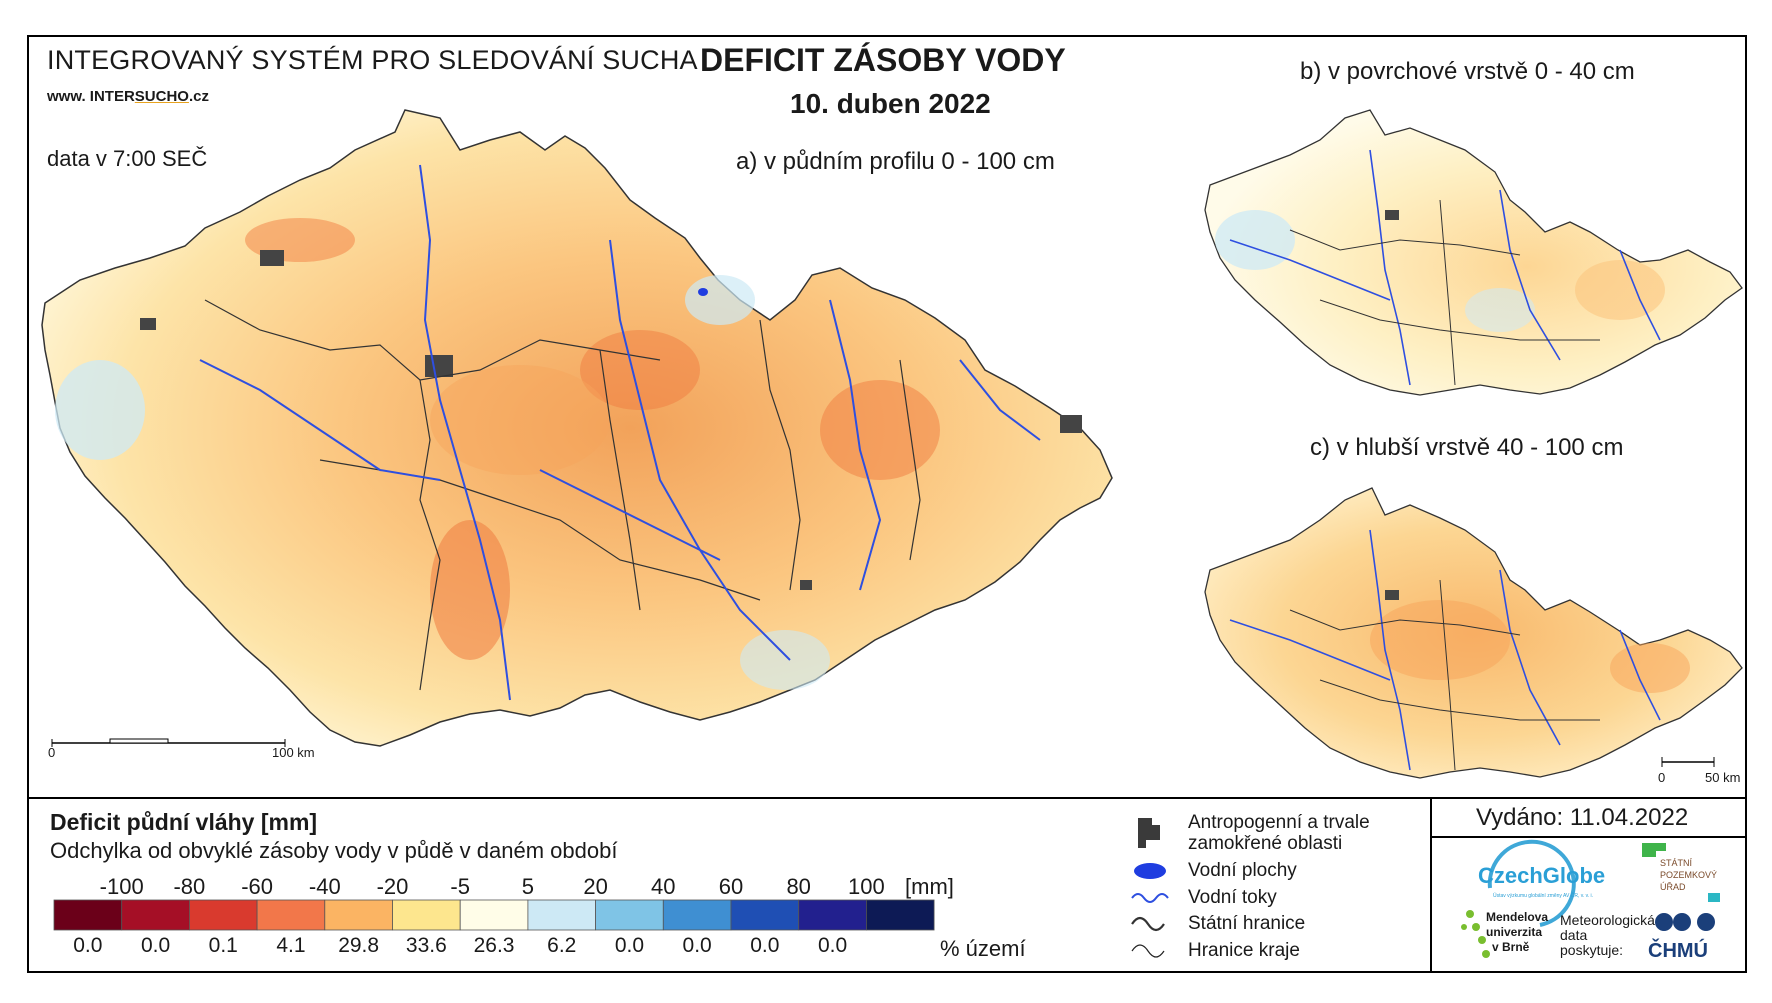  Describe the element at coordinates (731, 886) in the screenshot. I see `legend-tick-label: 60` at that location.